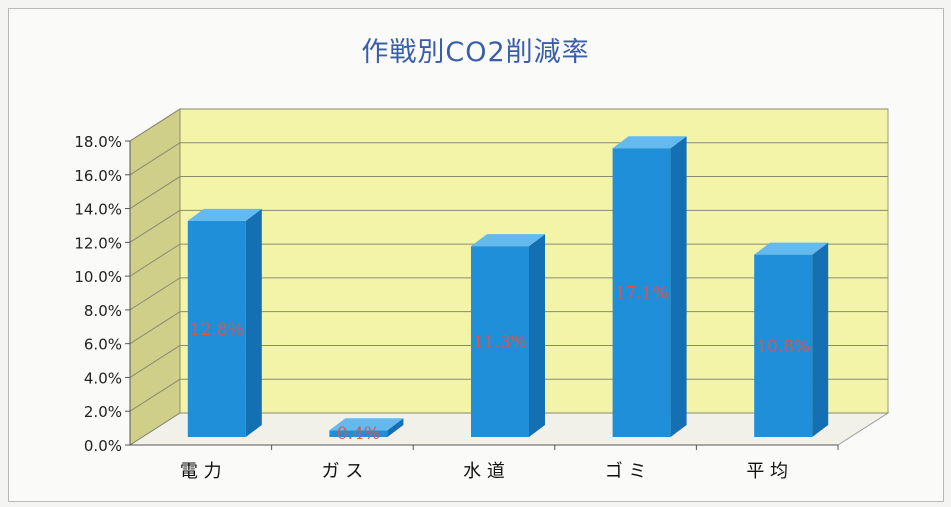  I want to click on y-tick-label: 14.0%, so click(98, 210).